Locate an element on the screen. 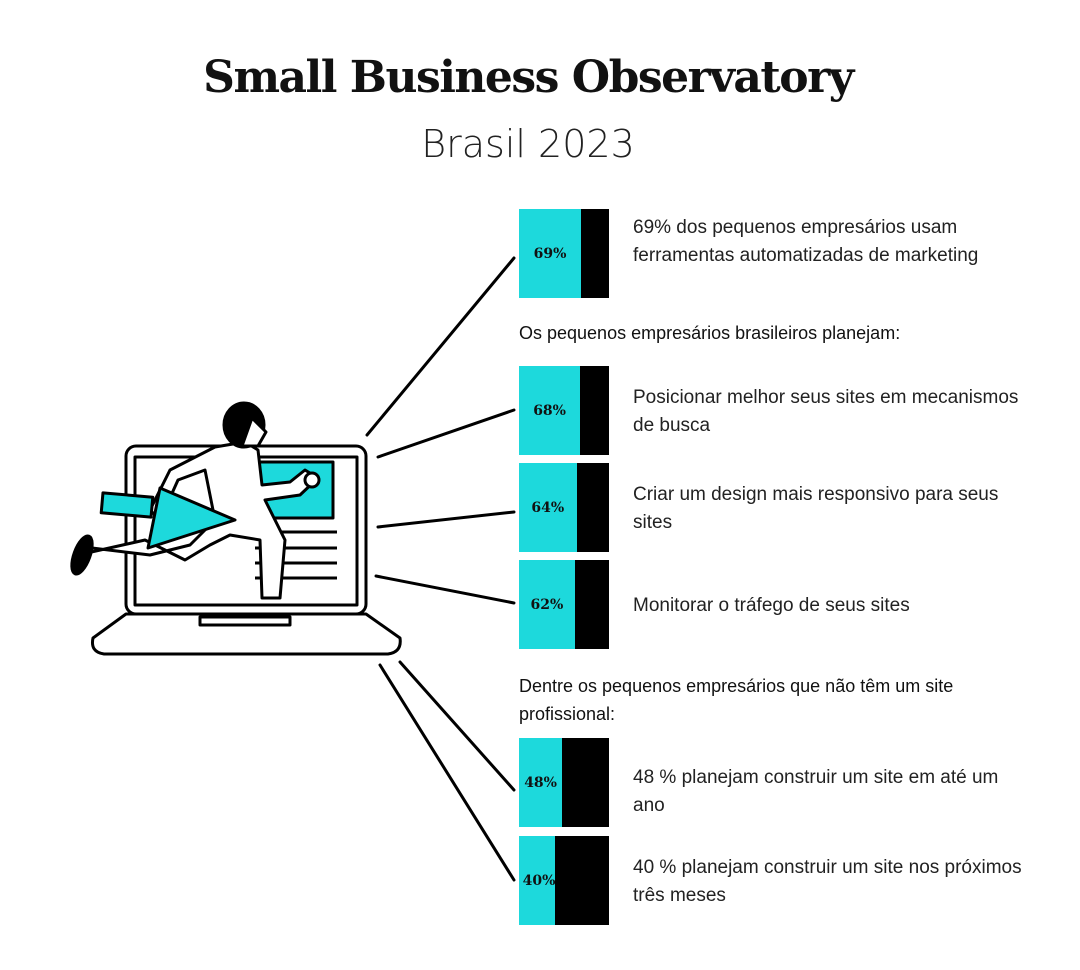  bar-value-label: 69% is located at coordinates (550, 253).